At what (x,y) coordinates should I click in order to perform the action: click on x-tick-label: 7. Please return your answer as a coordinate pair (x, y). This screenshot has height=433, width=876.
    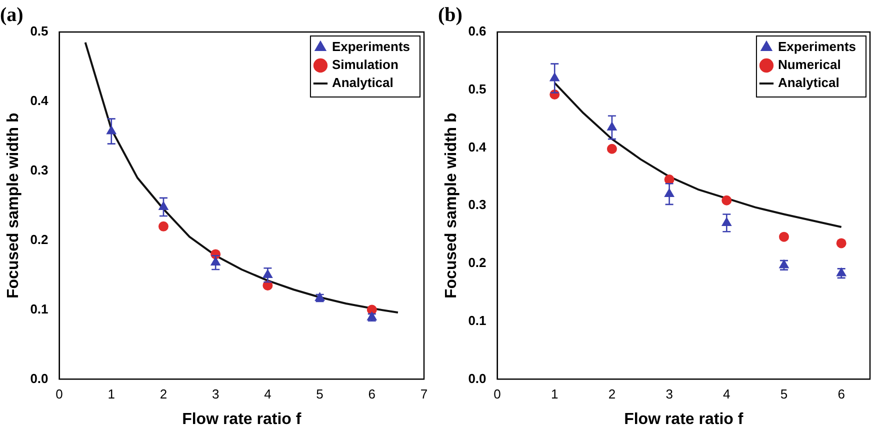
    Looking at the image, I should click on (424, 394).